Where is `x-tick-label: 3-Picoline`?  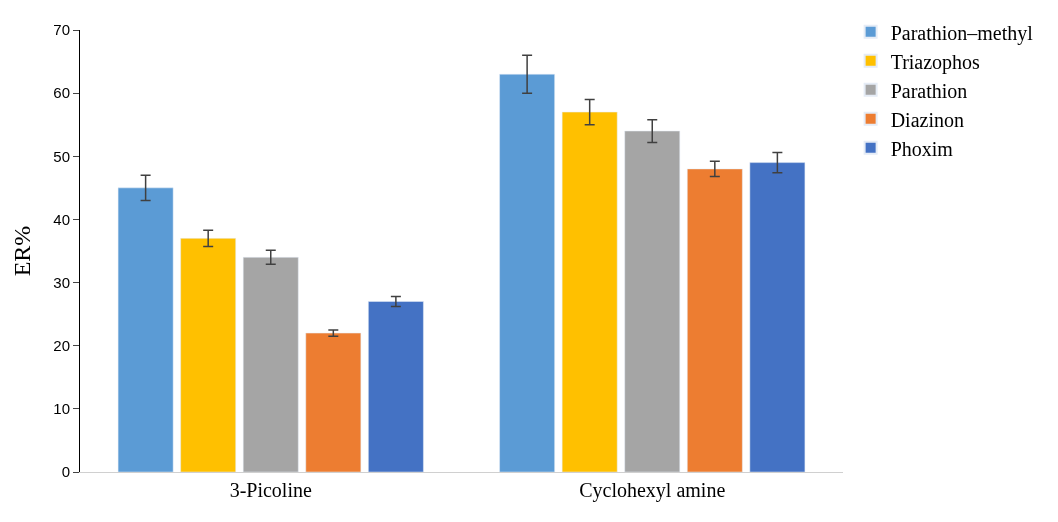
x-tick-label: 3-Picoline is located at coordinates (270, 490).